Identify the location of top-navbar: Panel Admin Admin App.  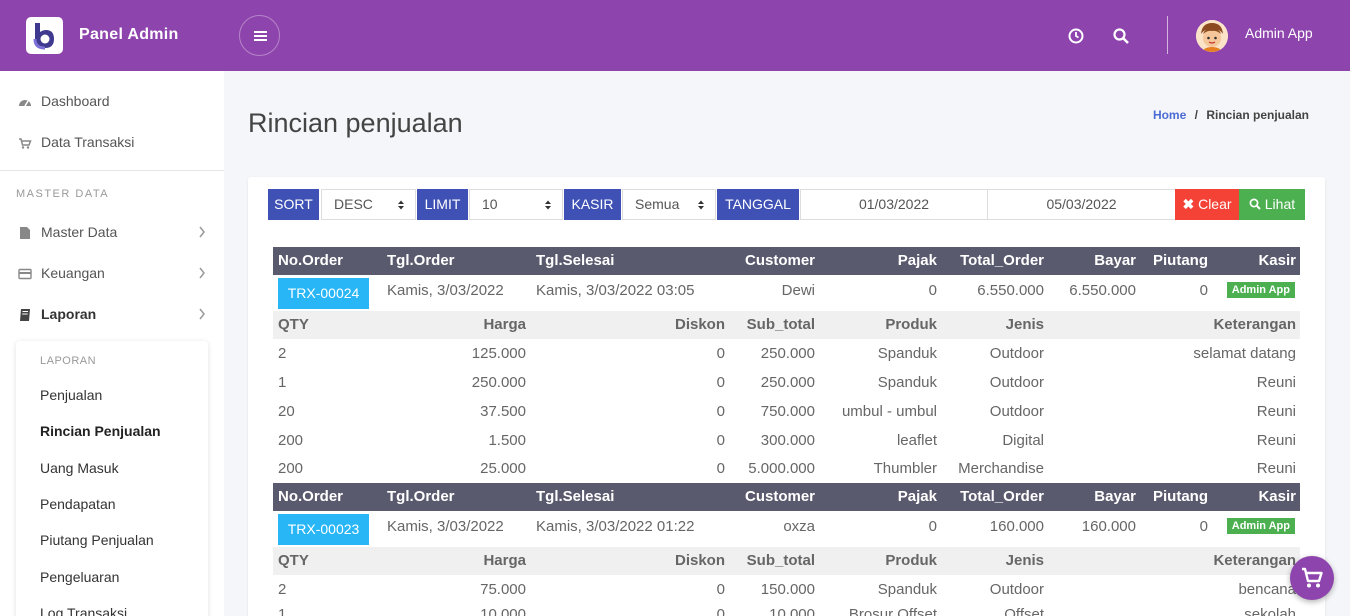
(675, 35).